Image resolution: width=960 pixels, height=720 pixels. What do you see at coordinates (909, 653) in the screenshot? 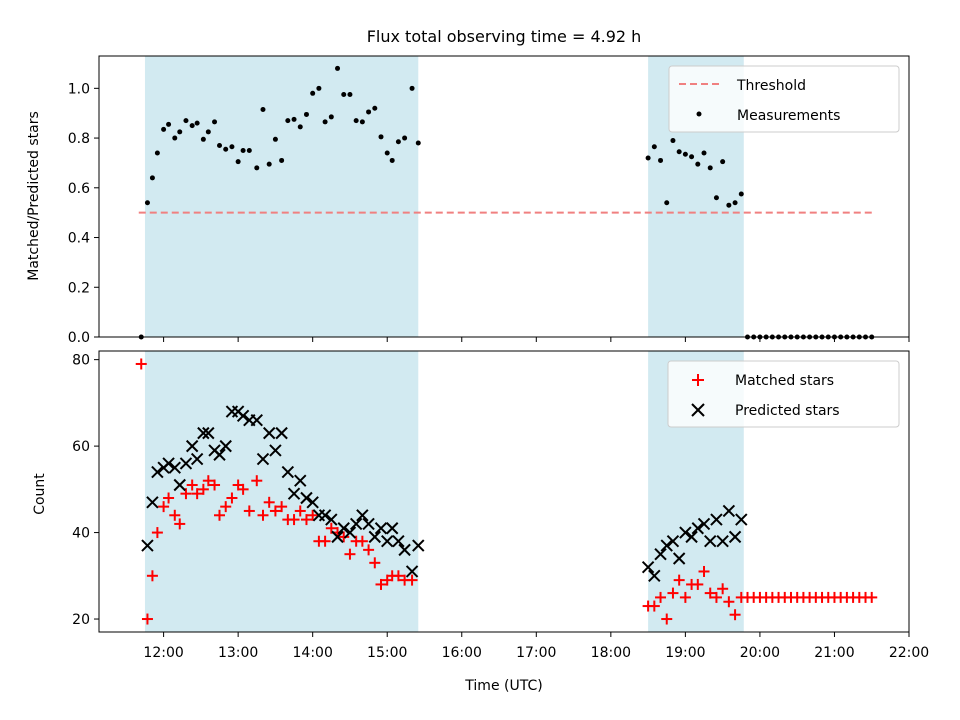
I see `x-tick-label: 22:00` at bounding box center [909, 653].